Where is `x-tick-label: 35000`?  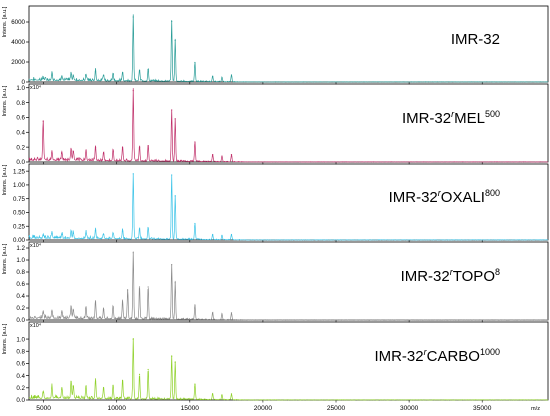
x-tick-label: 35000 is located at coordinates (482, 408).